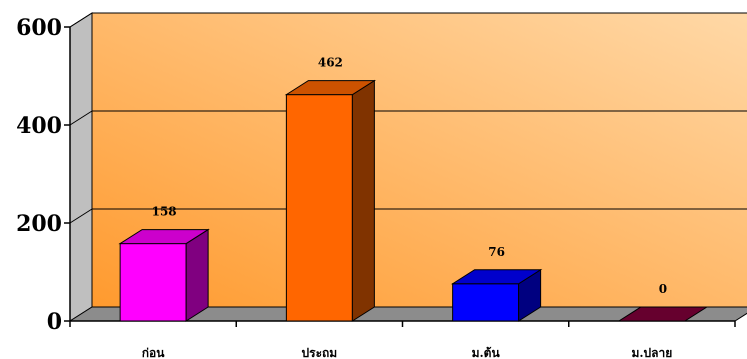 Image resolution: width=747 pixels, height=359 pixels. Describe the element at coordinates (663, 289) in the screenshot. I see `data-label: 0` at that location.